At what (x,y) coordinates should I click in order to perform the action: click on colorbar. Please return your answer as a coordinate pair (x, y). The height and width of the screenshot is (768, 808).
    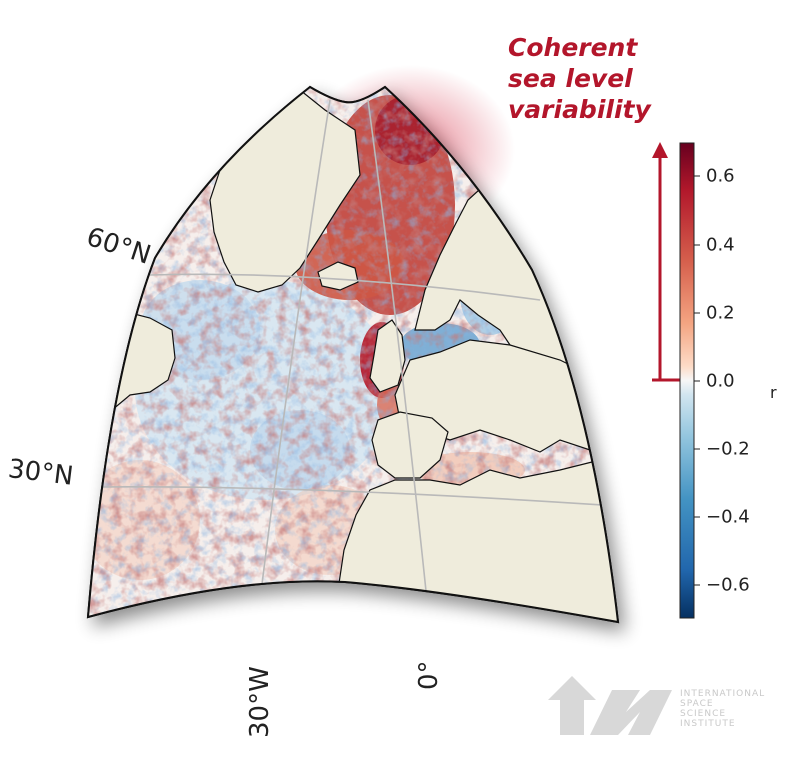
    Looking at the image, I should click on (689, 380).